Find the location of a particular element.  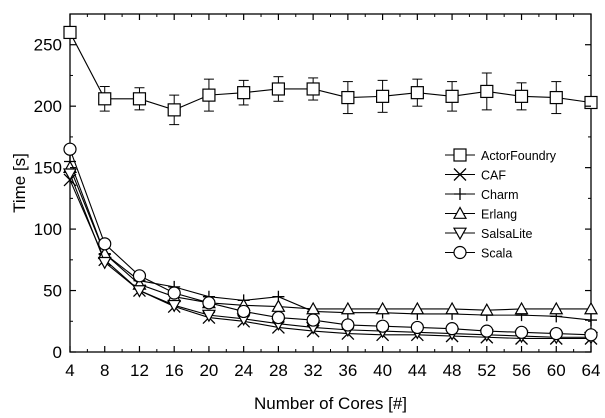

y-axis-title: Time [s] is located at coordinates (19, 183).